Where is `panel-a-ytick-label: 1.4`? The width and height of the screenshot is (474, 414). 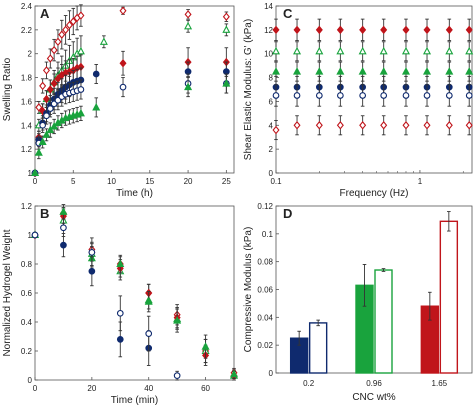 panel-a-ytick-label: 1.4 is located at coordinates (27, 125).